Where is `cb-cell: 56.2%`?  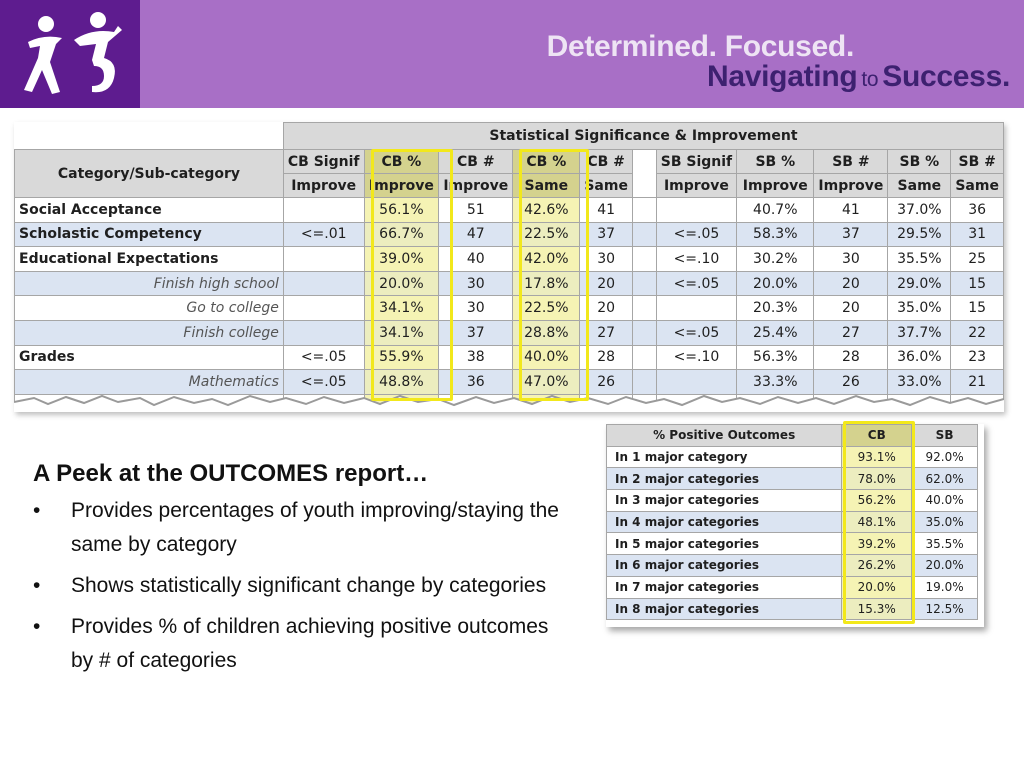 cb-cell: 56.2% is located at coordinates (877, 500).